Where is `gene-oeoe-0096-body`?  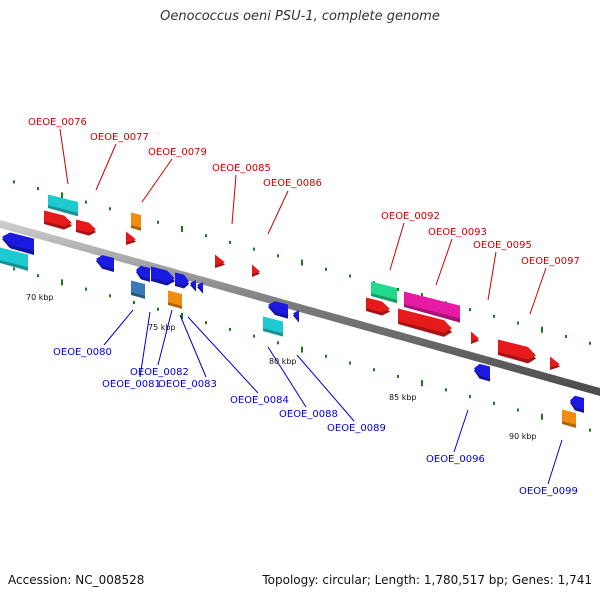
gene-oeoe-0096-body is located at coordinates (482, 371).